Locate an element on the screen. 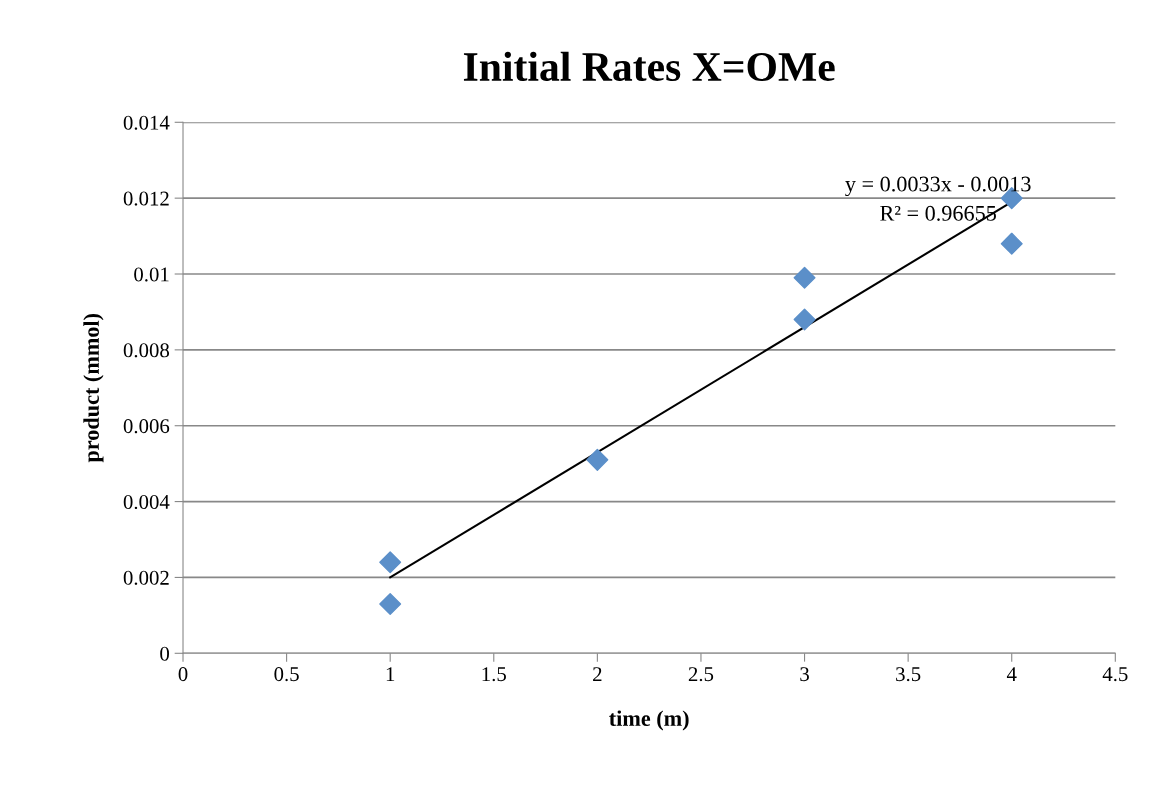  y-tick-label: 0.004 is located at coordinates (146, 502).